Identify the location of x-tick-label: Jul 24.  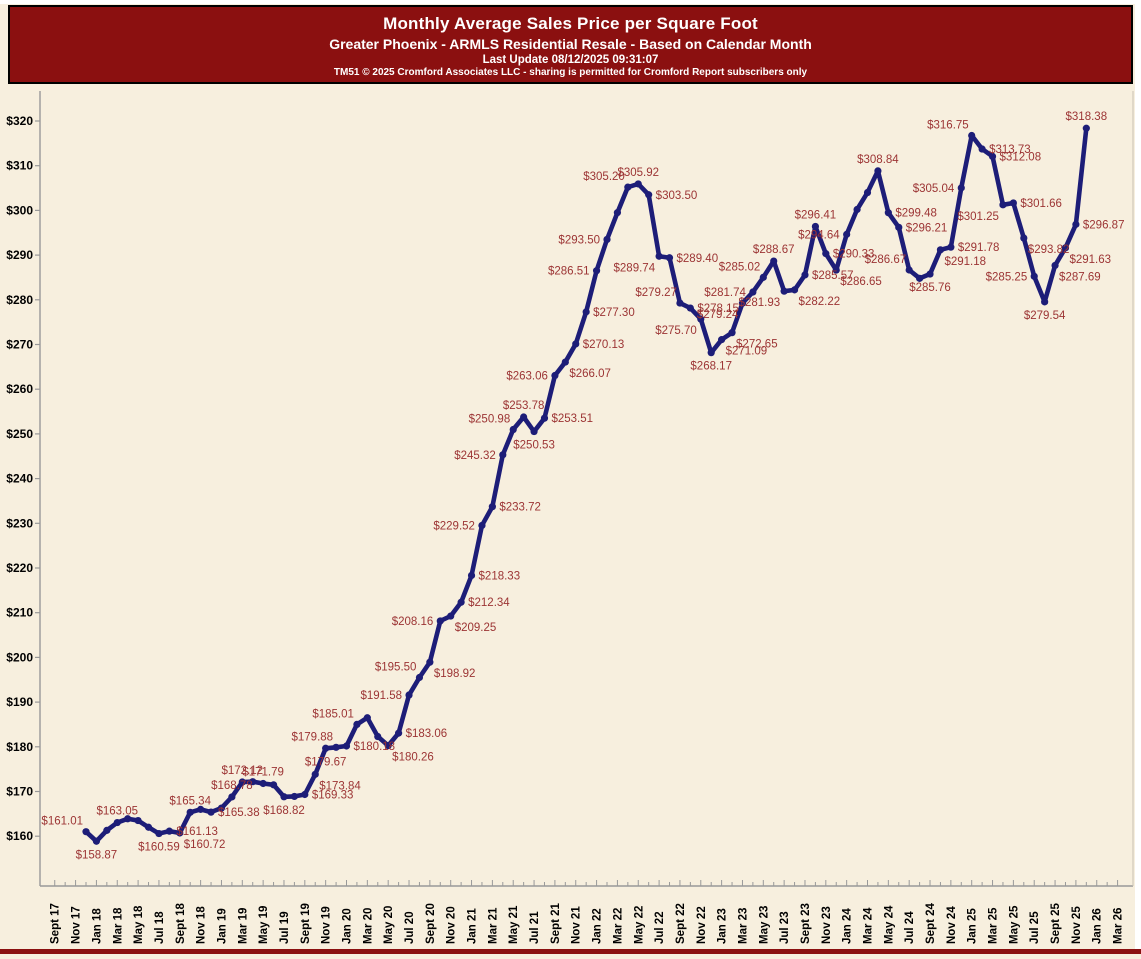
(910, 927).